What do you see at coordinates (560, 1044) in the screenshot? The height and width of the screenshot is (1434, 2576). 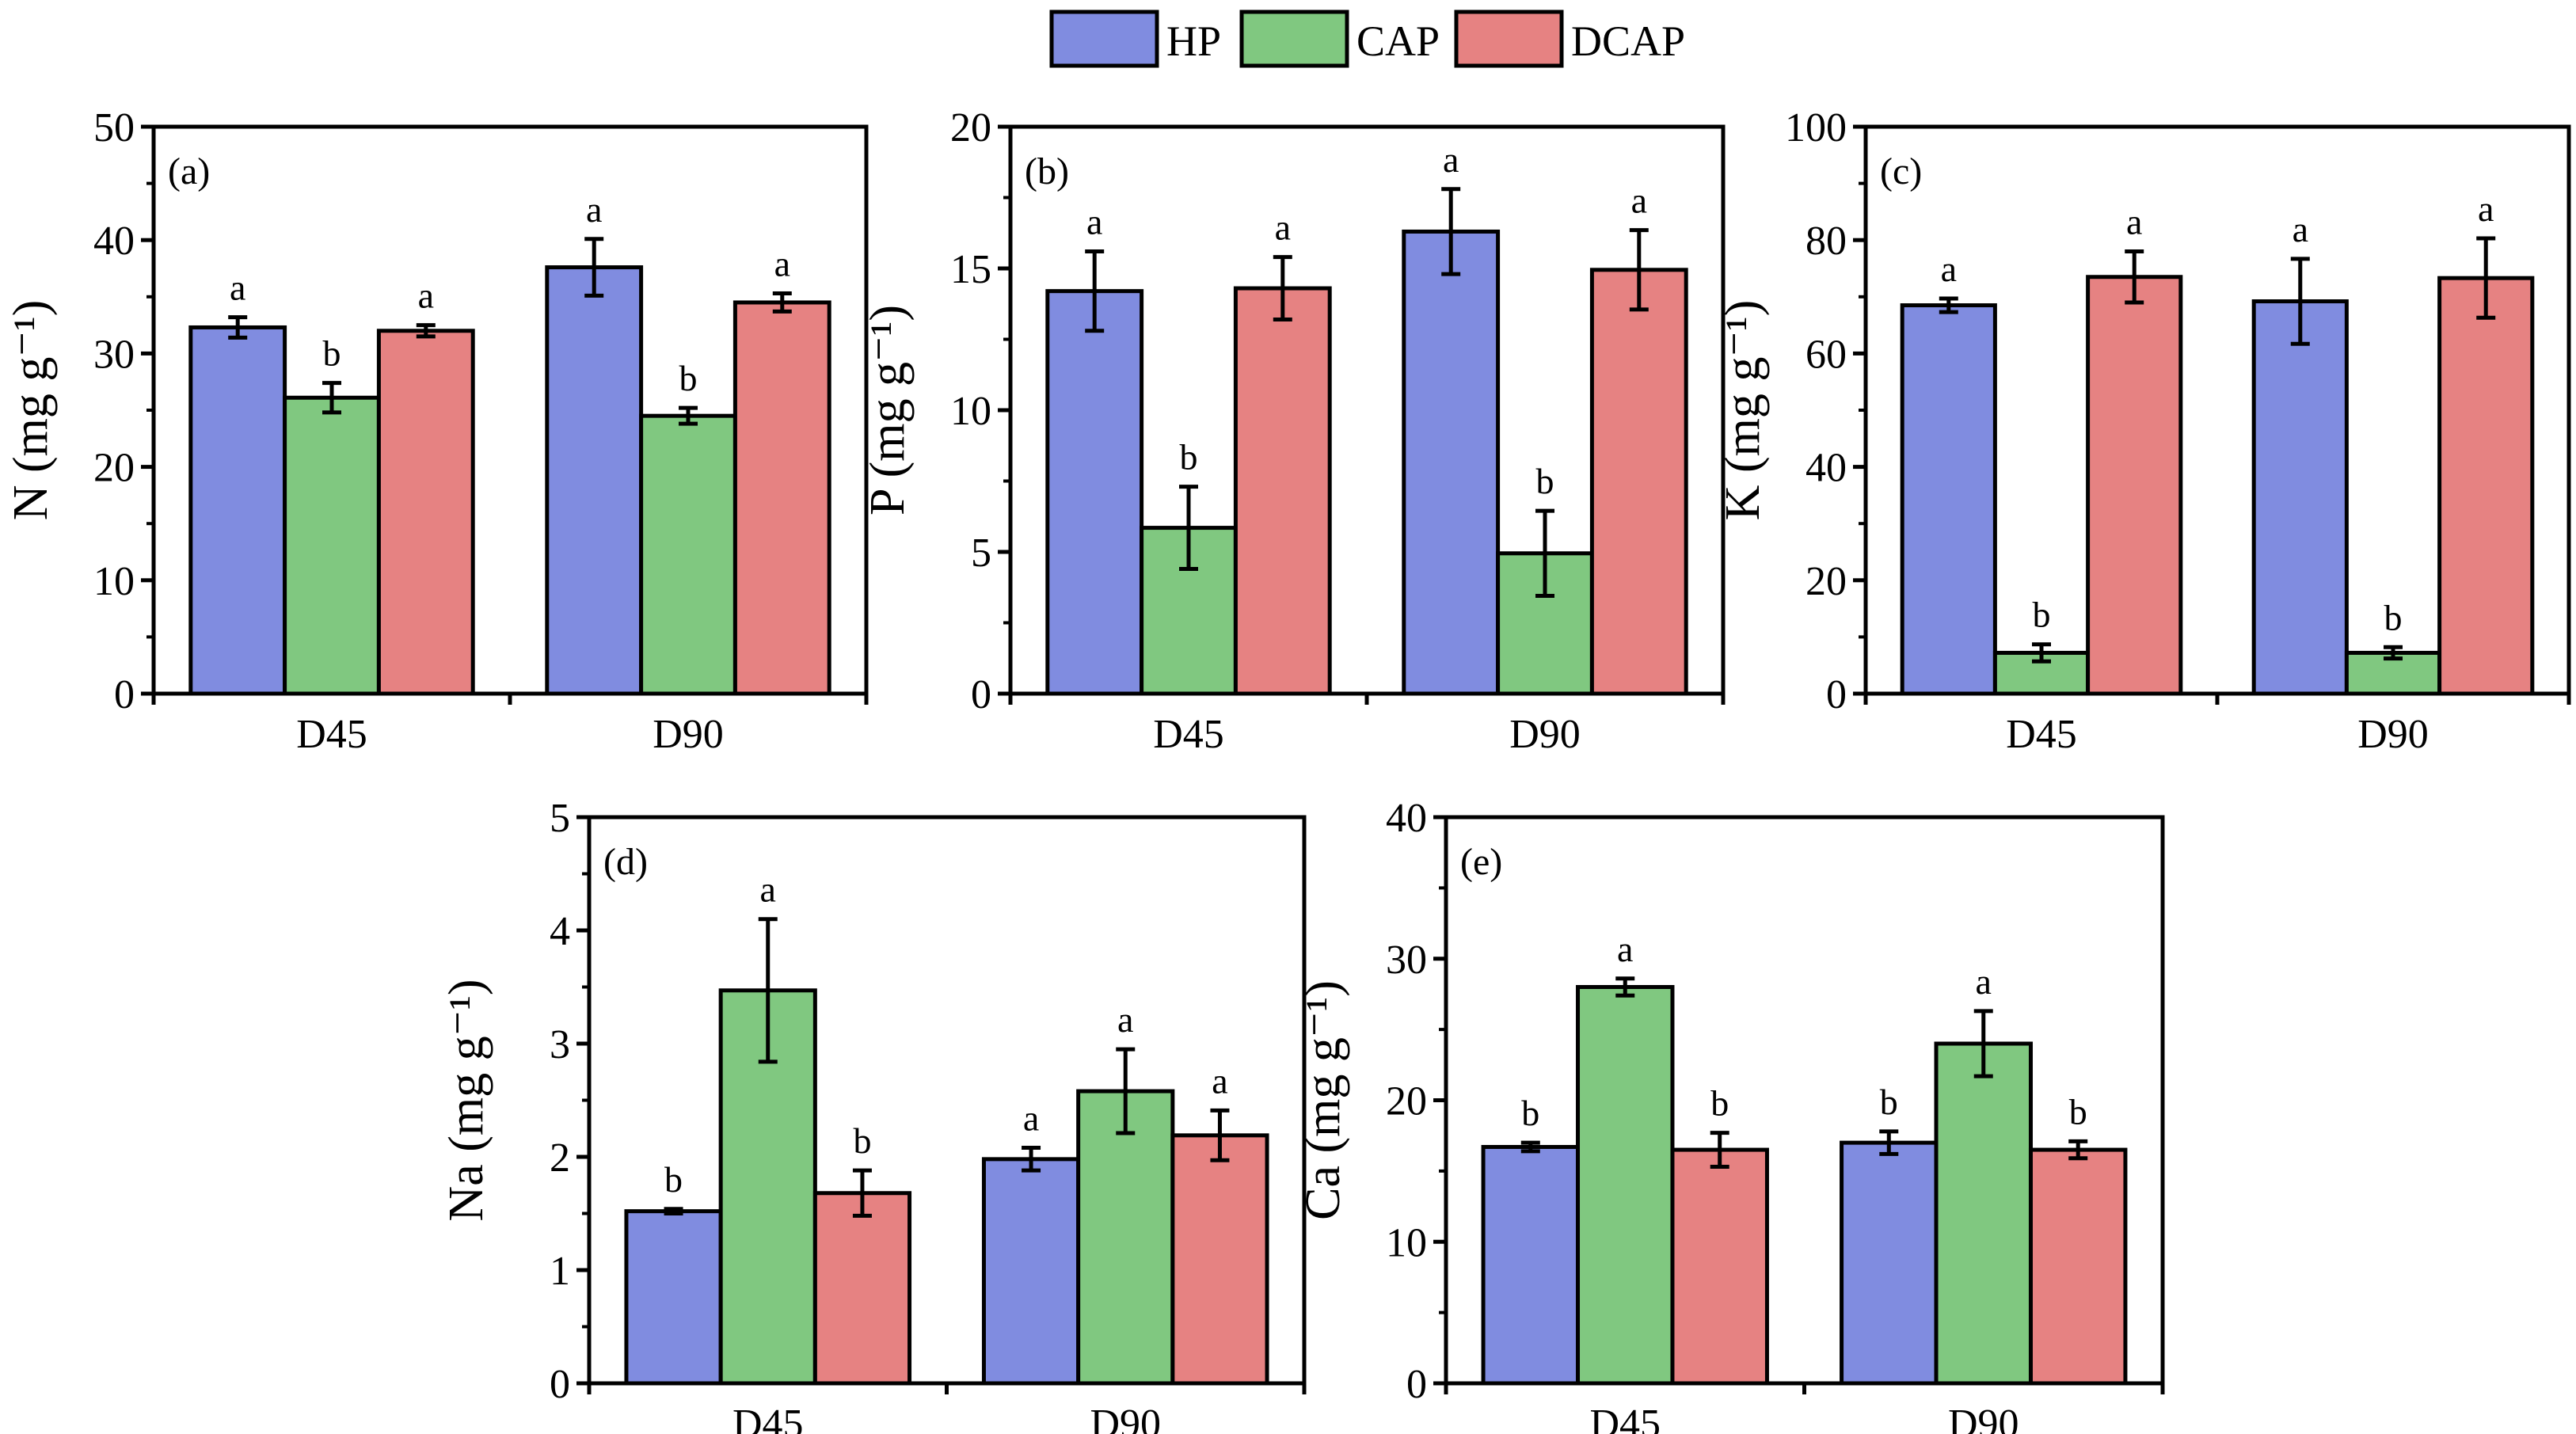 I see `y-tick-label: 3` at bounding box center [560, 1044].